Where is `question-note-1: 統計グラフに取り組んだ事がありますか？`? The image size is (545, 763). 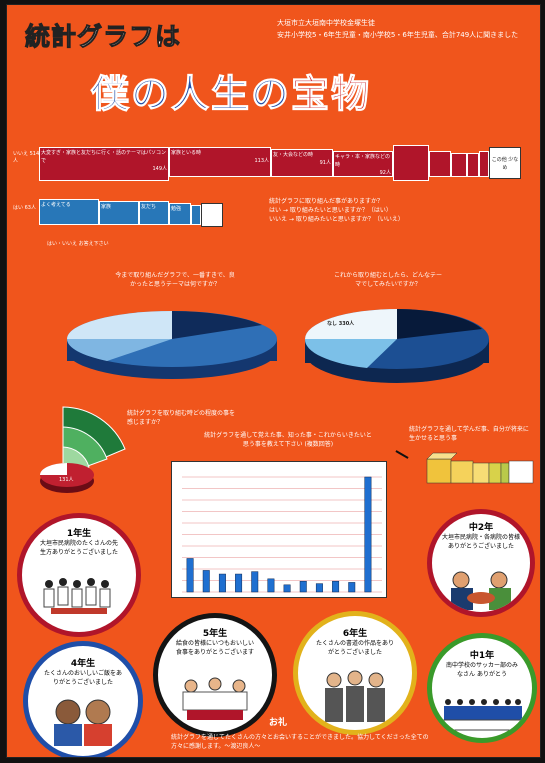
question-note-1: 統計グラフに取り組んだ事がありますか？ is located at coordinates (326, 201).